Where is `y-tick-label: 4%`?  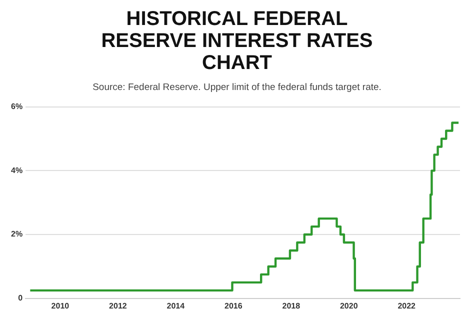 y-tick-label: 4% is located at coordinates (17, 170).